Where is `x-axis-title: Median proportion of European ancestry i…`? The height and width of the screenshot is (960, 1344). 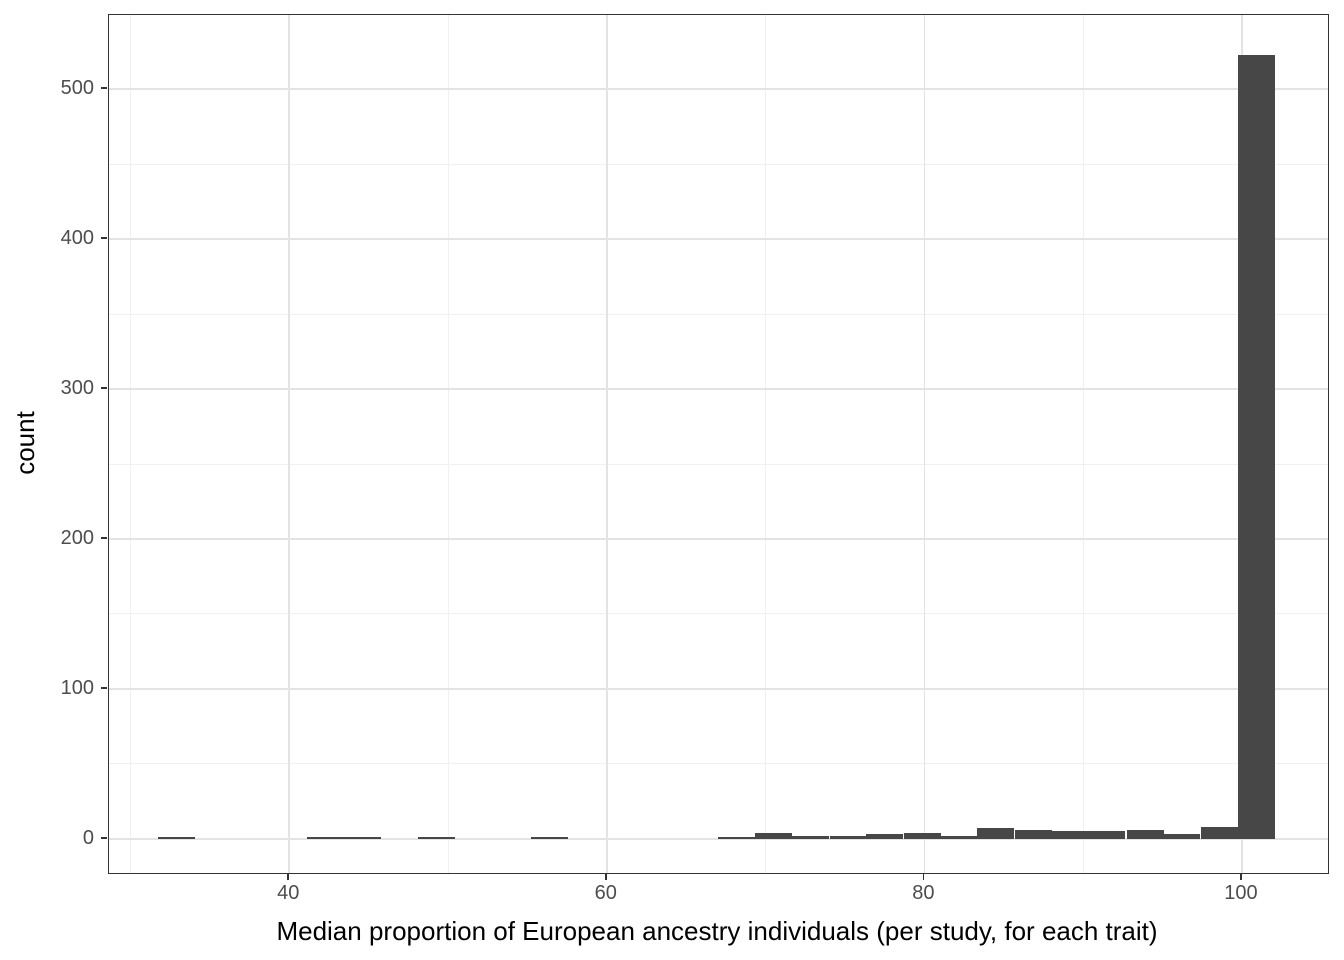
x-axis-title: Median proportion of European ancestry i… is located at coordinates (717, 931).